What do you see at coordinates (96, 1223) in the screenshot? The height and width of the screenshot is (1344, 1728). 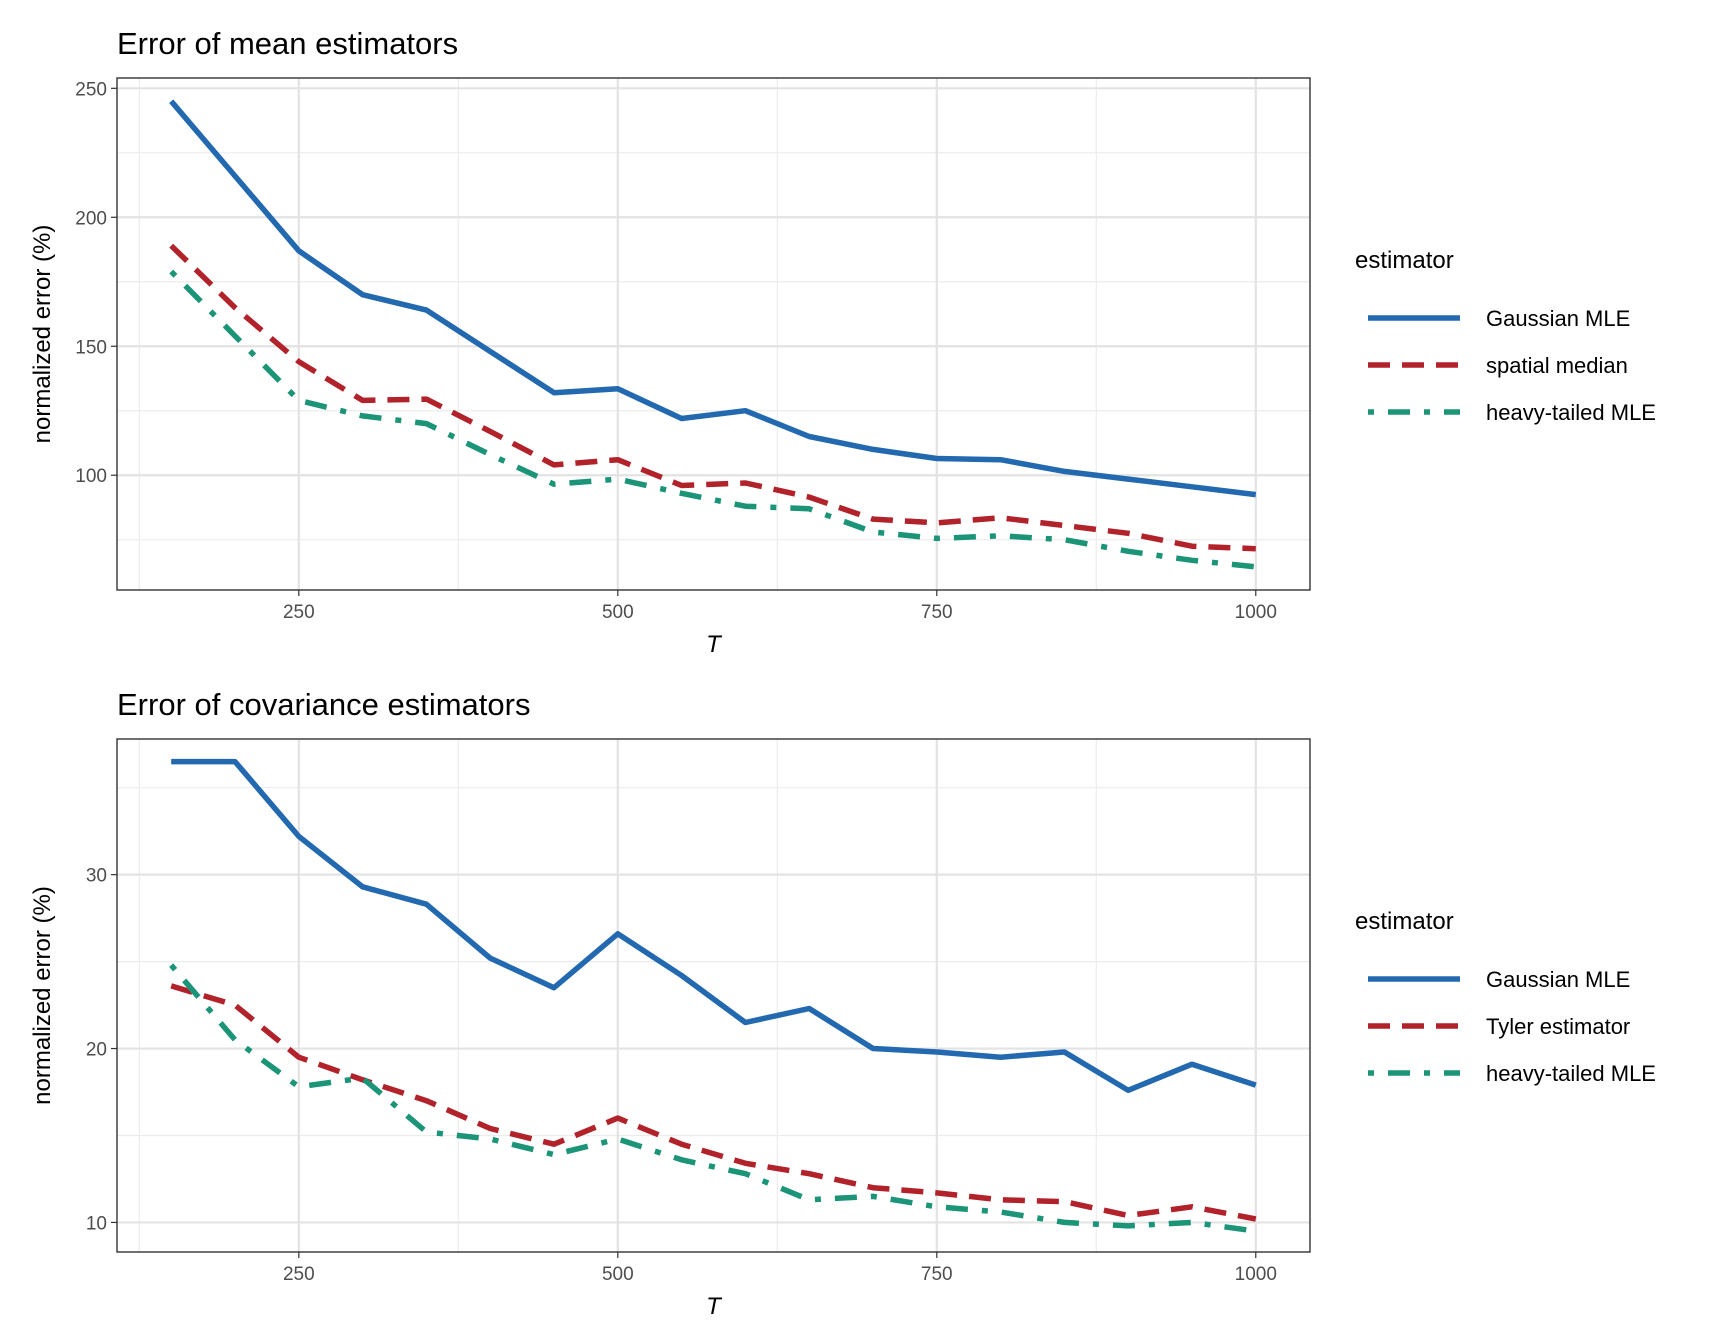 I see `y-tick-label: 10` at bounding box center [96, 1223].